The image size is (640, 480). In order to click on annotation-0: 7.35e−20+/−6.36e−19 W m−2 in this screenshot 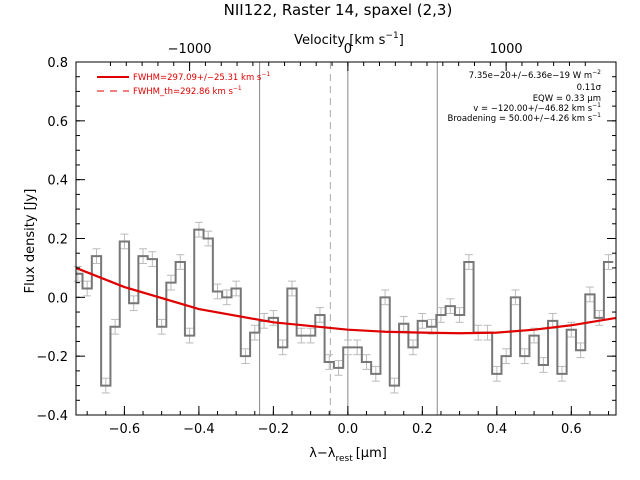, I will do `click(535, 75)`.